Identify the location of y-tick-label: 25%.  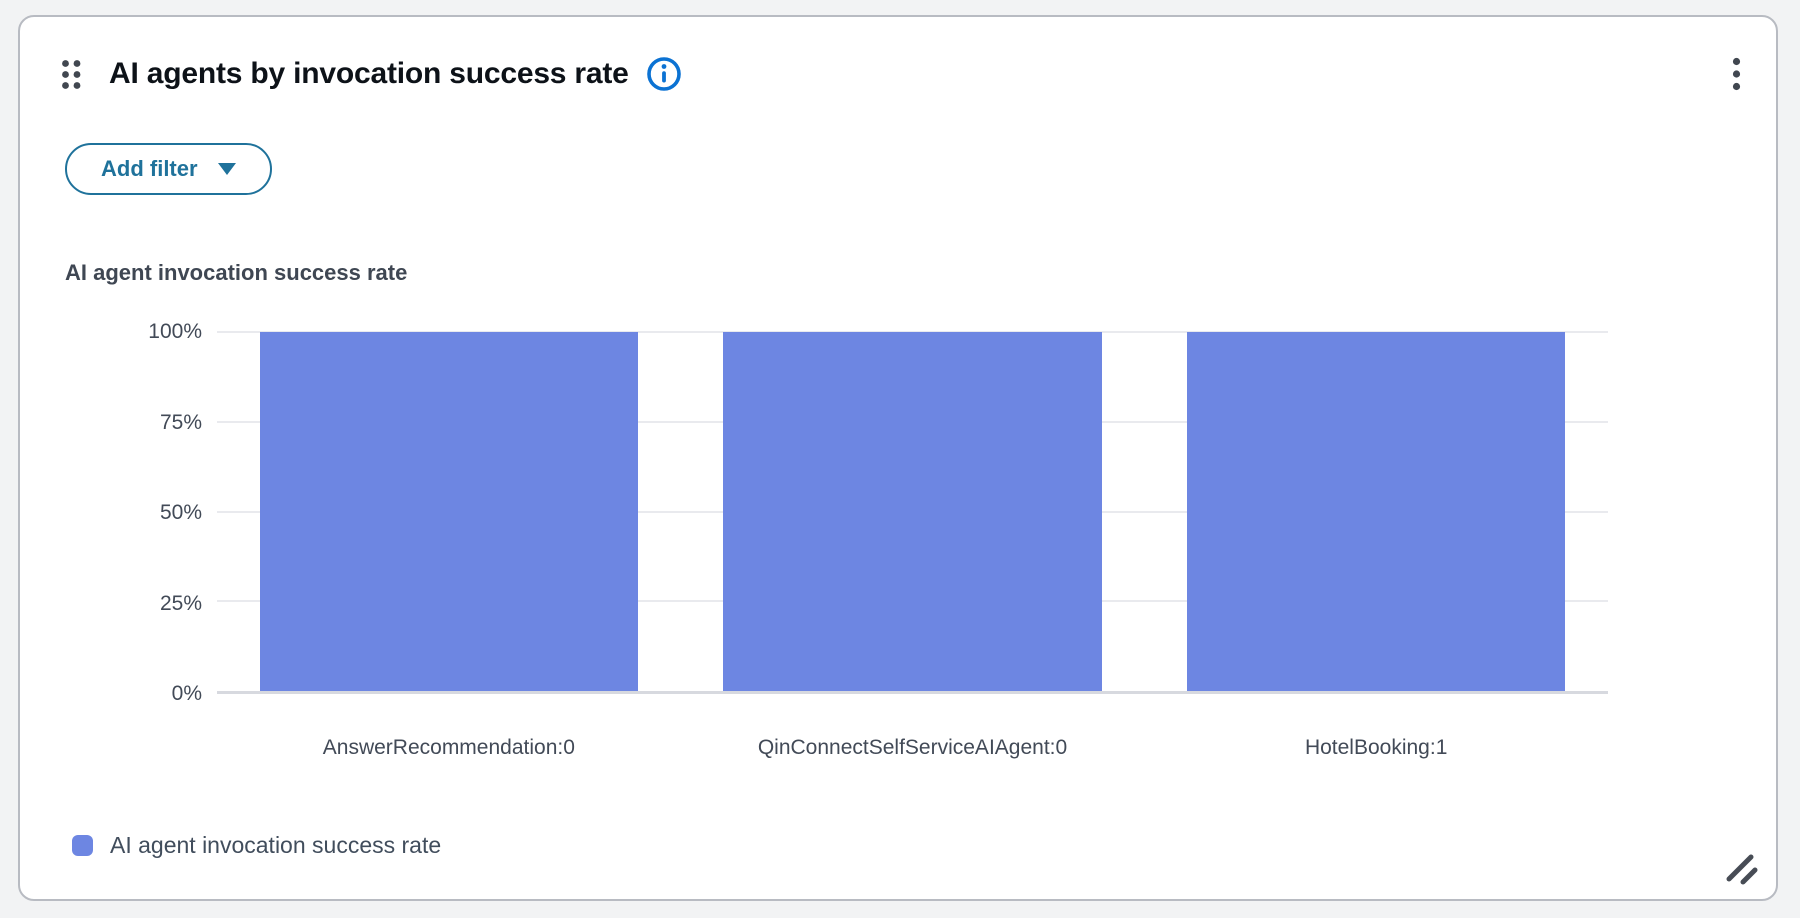
(180, 603).